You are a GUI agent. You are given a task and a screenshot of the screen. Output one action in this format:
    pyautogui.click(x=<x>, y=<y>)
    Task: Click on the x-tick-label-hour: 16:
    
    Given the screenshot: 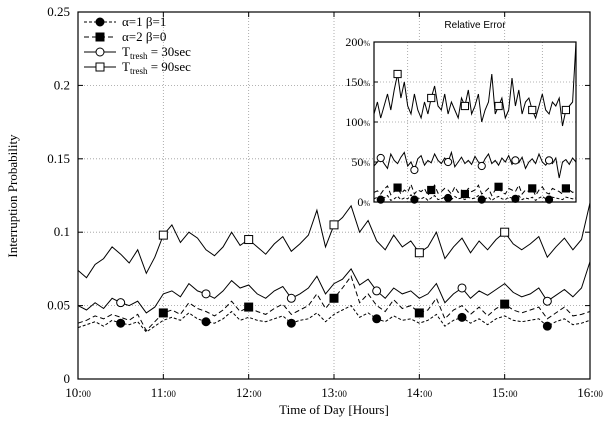 What is the action you would take?
    pyautogui.click(x=585, y=392)
    